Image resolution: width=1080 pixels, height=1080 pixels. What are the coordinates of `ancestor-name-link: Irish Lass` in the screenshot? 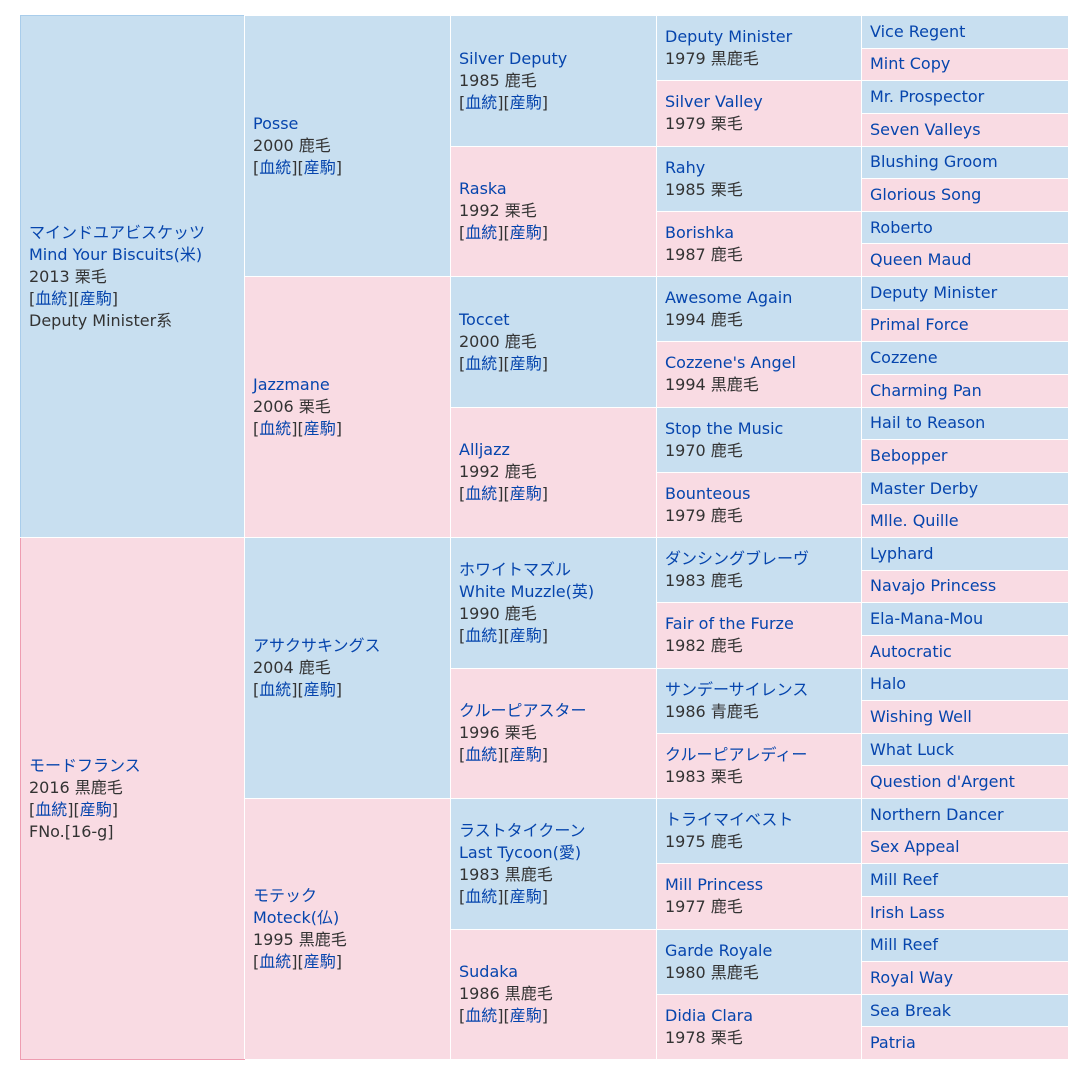 It's located at (907, 912).